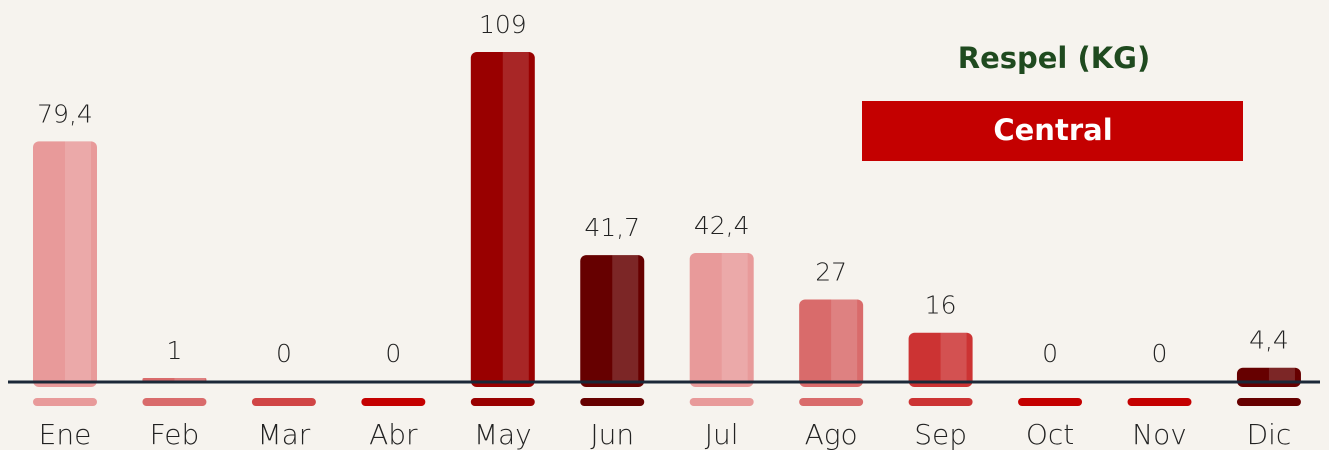 The height and width of the screenshot is (450, 1329). Describe the element at coordinates (1050, 434) in the screenshot. I see `x-tick-label: Oct` at that location.